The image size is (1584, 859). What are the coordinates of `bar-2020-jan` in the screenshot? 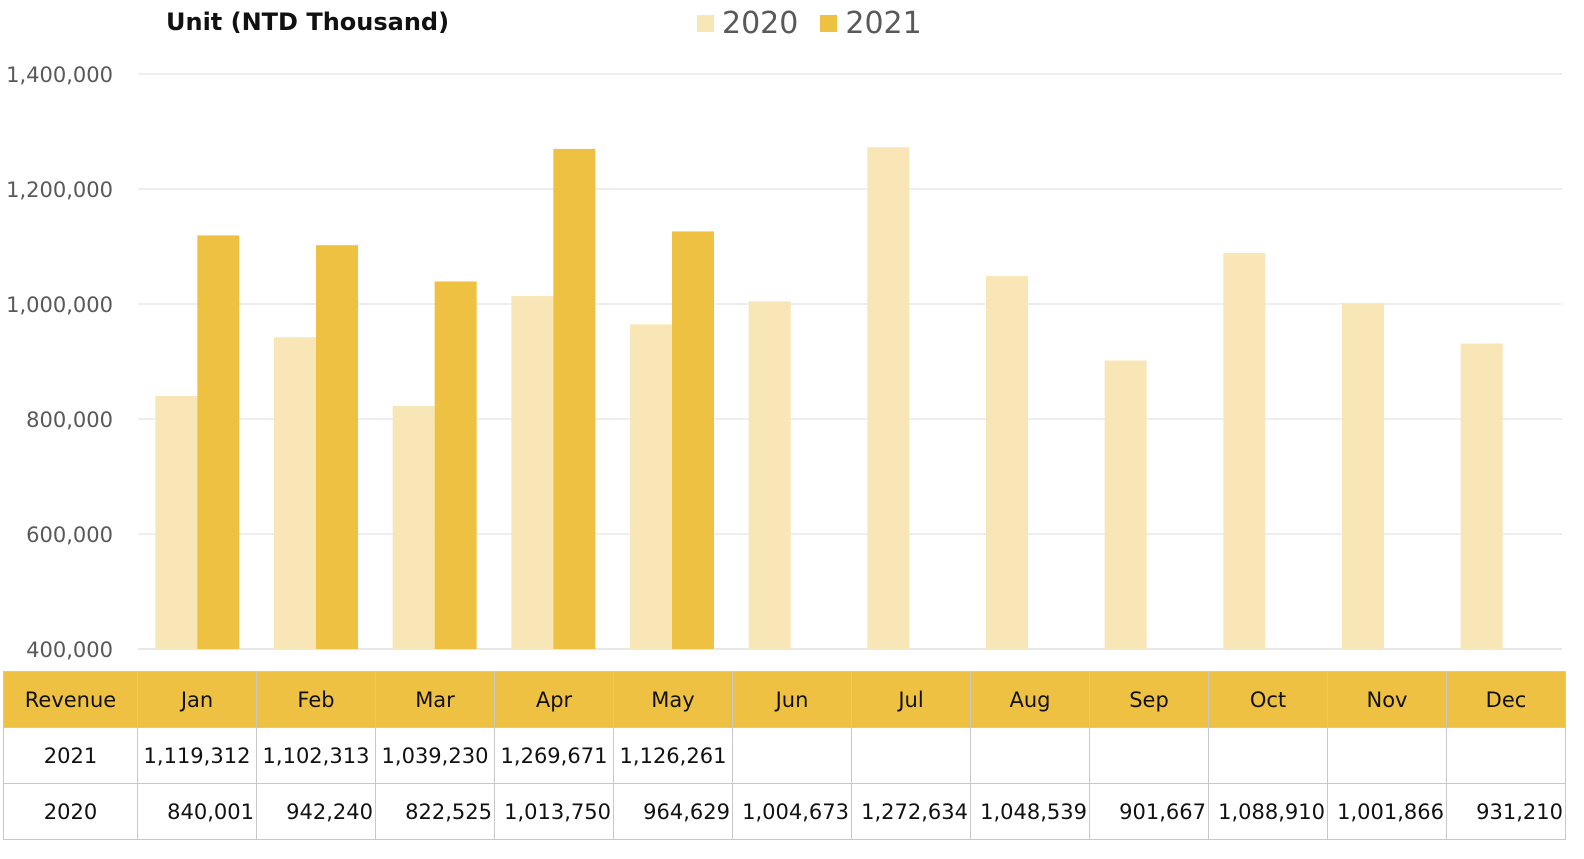 It's located at (176, 522).